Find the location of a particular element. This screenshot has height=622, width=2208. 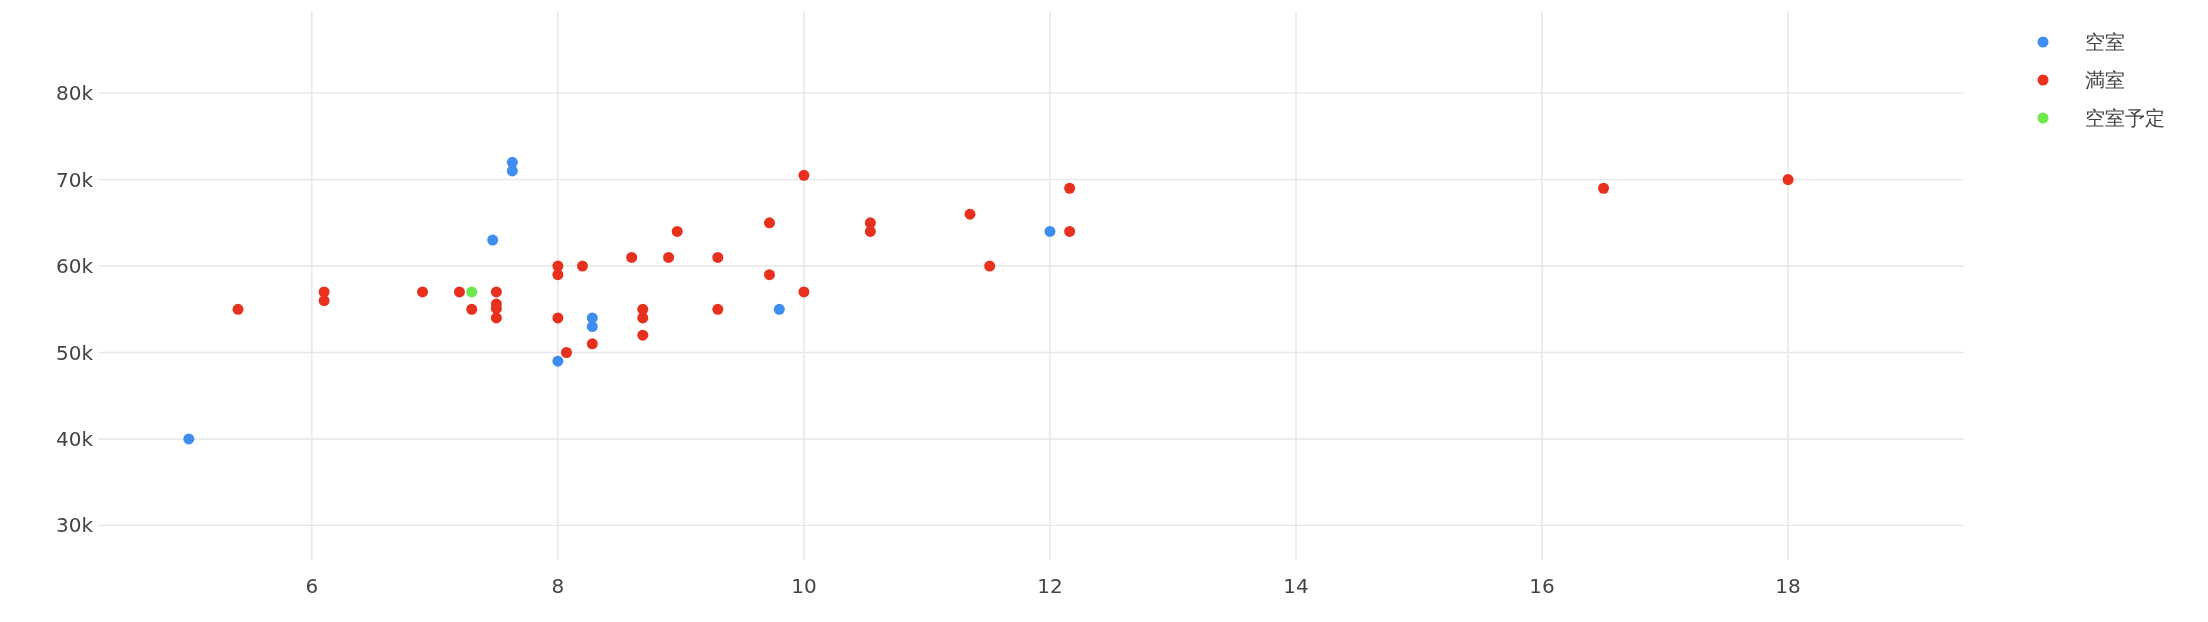

x-tick-label: 16 is located at coordinates (1542, 586).